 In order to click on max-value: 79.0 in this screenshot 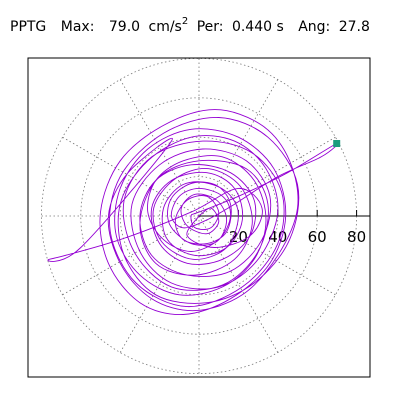, I will do `click(124, 27)`.